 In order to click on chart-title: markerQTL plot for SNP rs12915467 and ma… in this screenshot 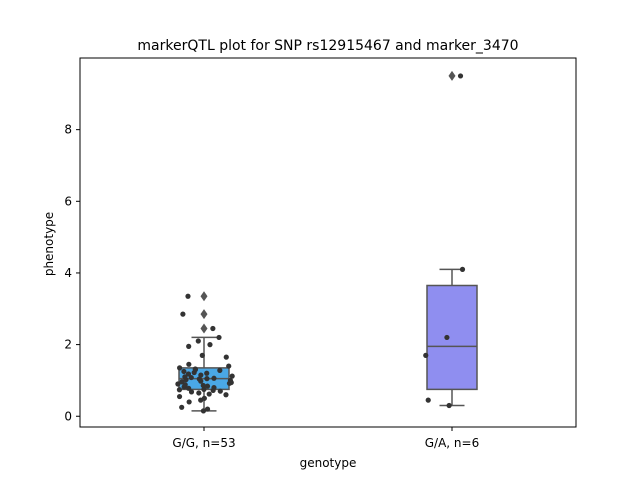, I will do `click(327, 46)`.